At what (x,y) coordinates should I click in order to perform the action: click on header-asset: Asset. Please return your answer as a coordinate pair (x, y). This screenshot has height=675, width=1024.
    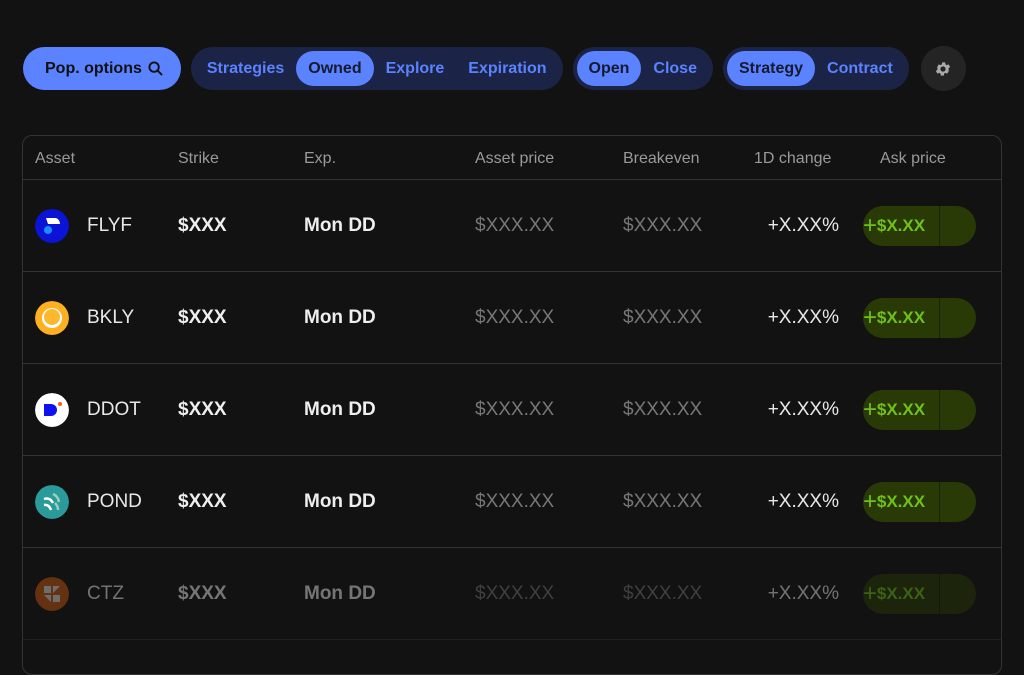
    Looking at the image, I should click on (55, 158).